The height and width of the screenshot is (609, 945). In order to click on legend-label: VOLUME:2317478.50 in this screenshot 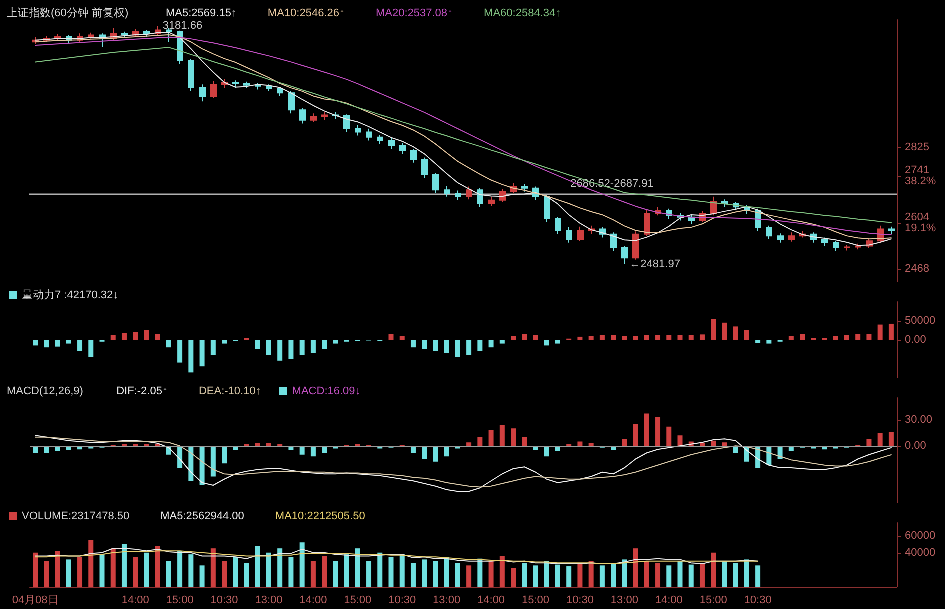, I will do `click(76, 516)`.